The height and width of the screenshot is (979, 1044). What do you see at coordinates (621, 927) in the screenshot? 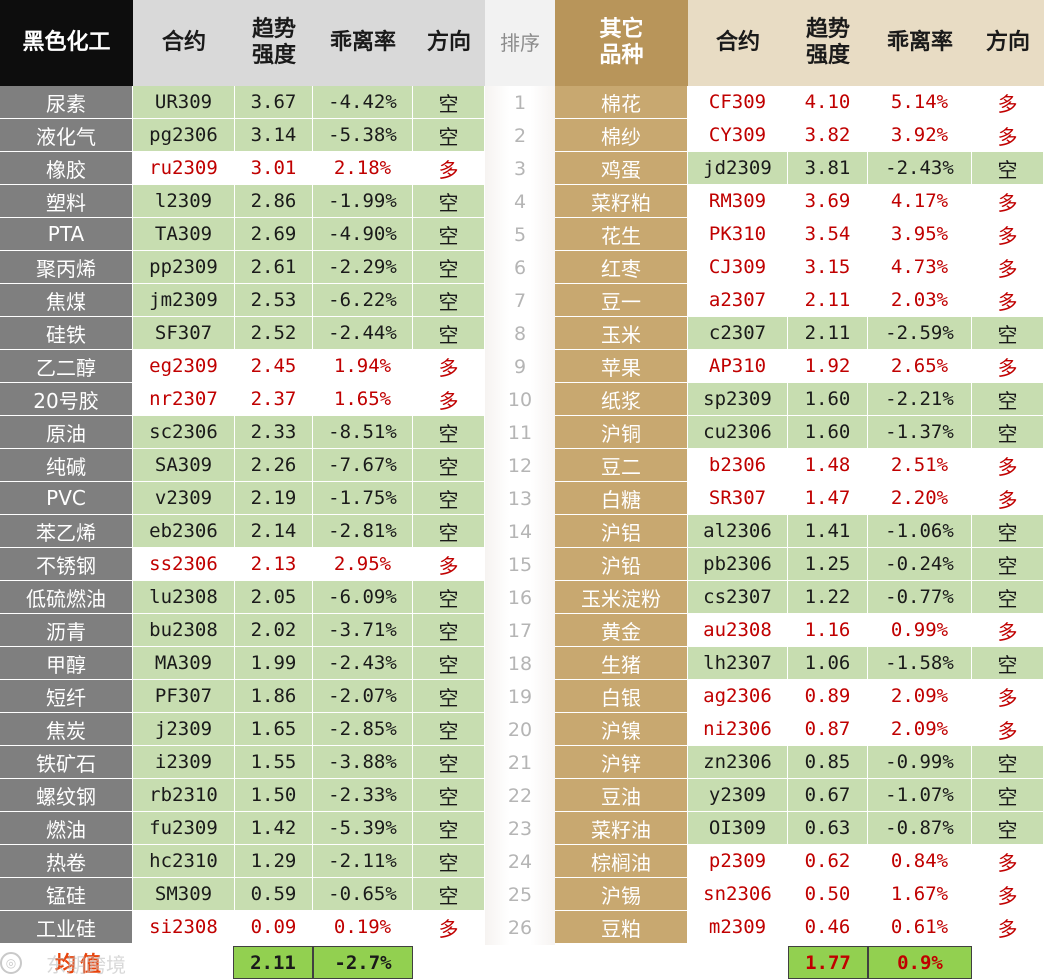
I see `right-row-name: 豆粕` at bounding box center [621, 927].